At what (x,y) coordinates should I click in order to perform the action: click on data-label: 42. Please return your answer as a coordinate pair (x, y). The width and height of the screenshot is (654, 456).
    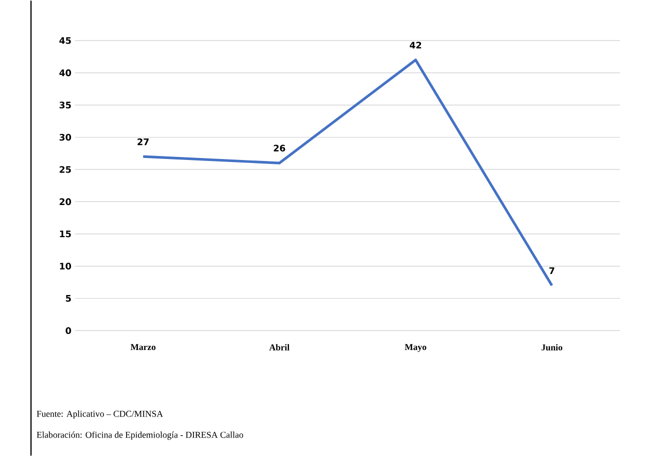
    Looking at the image, I should click on (416, 45).